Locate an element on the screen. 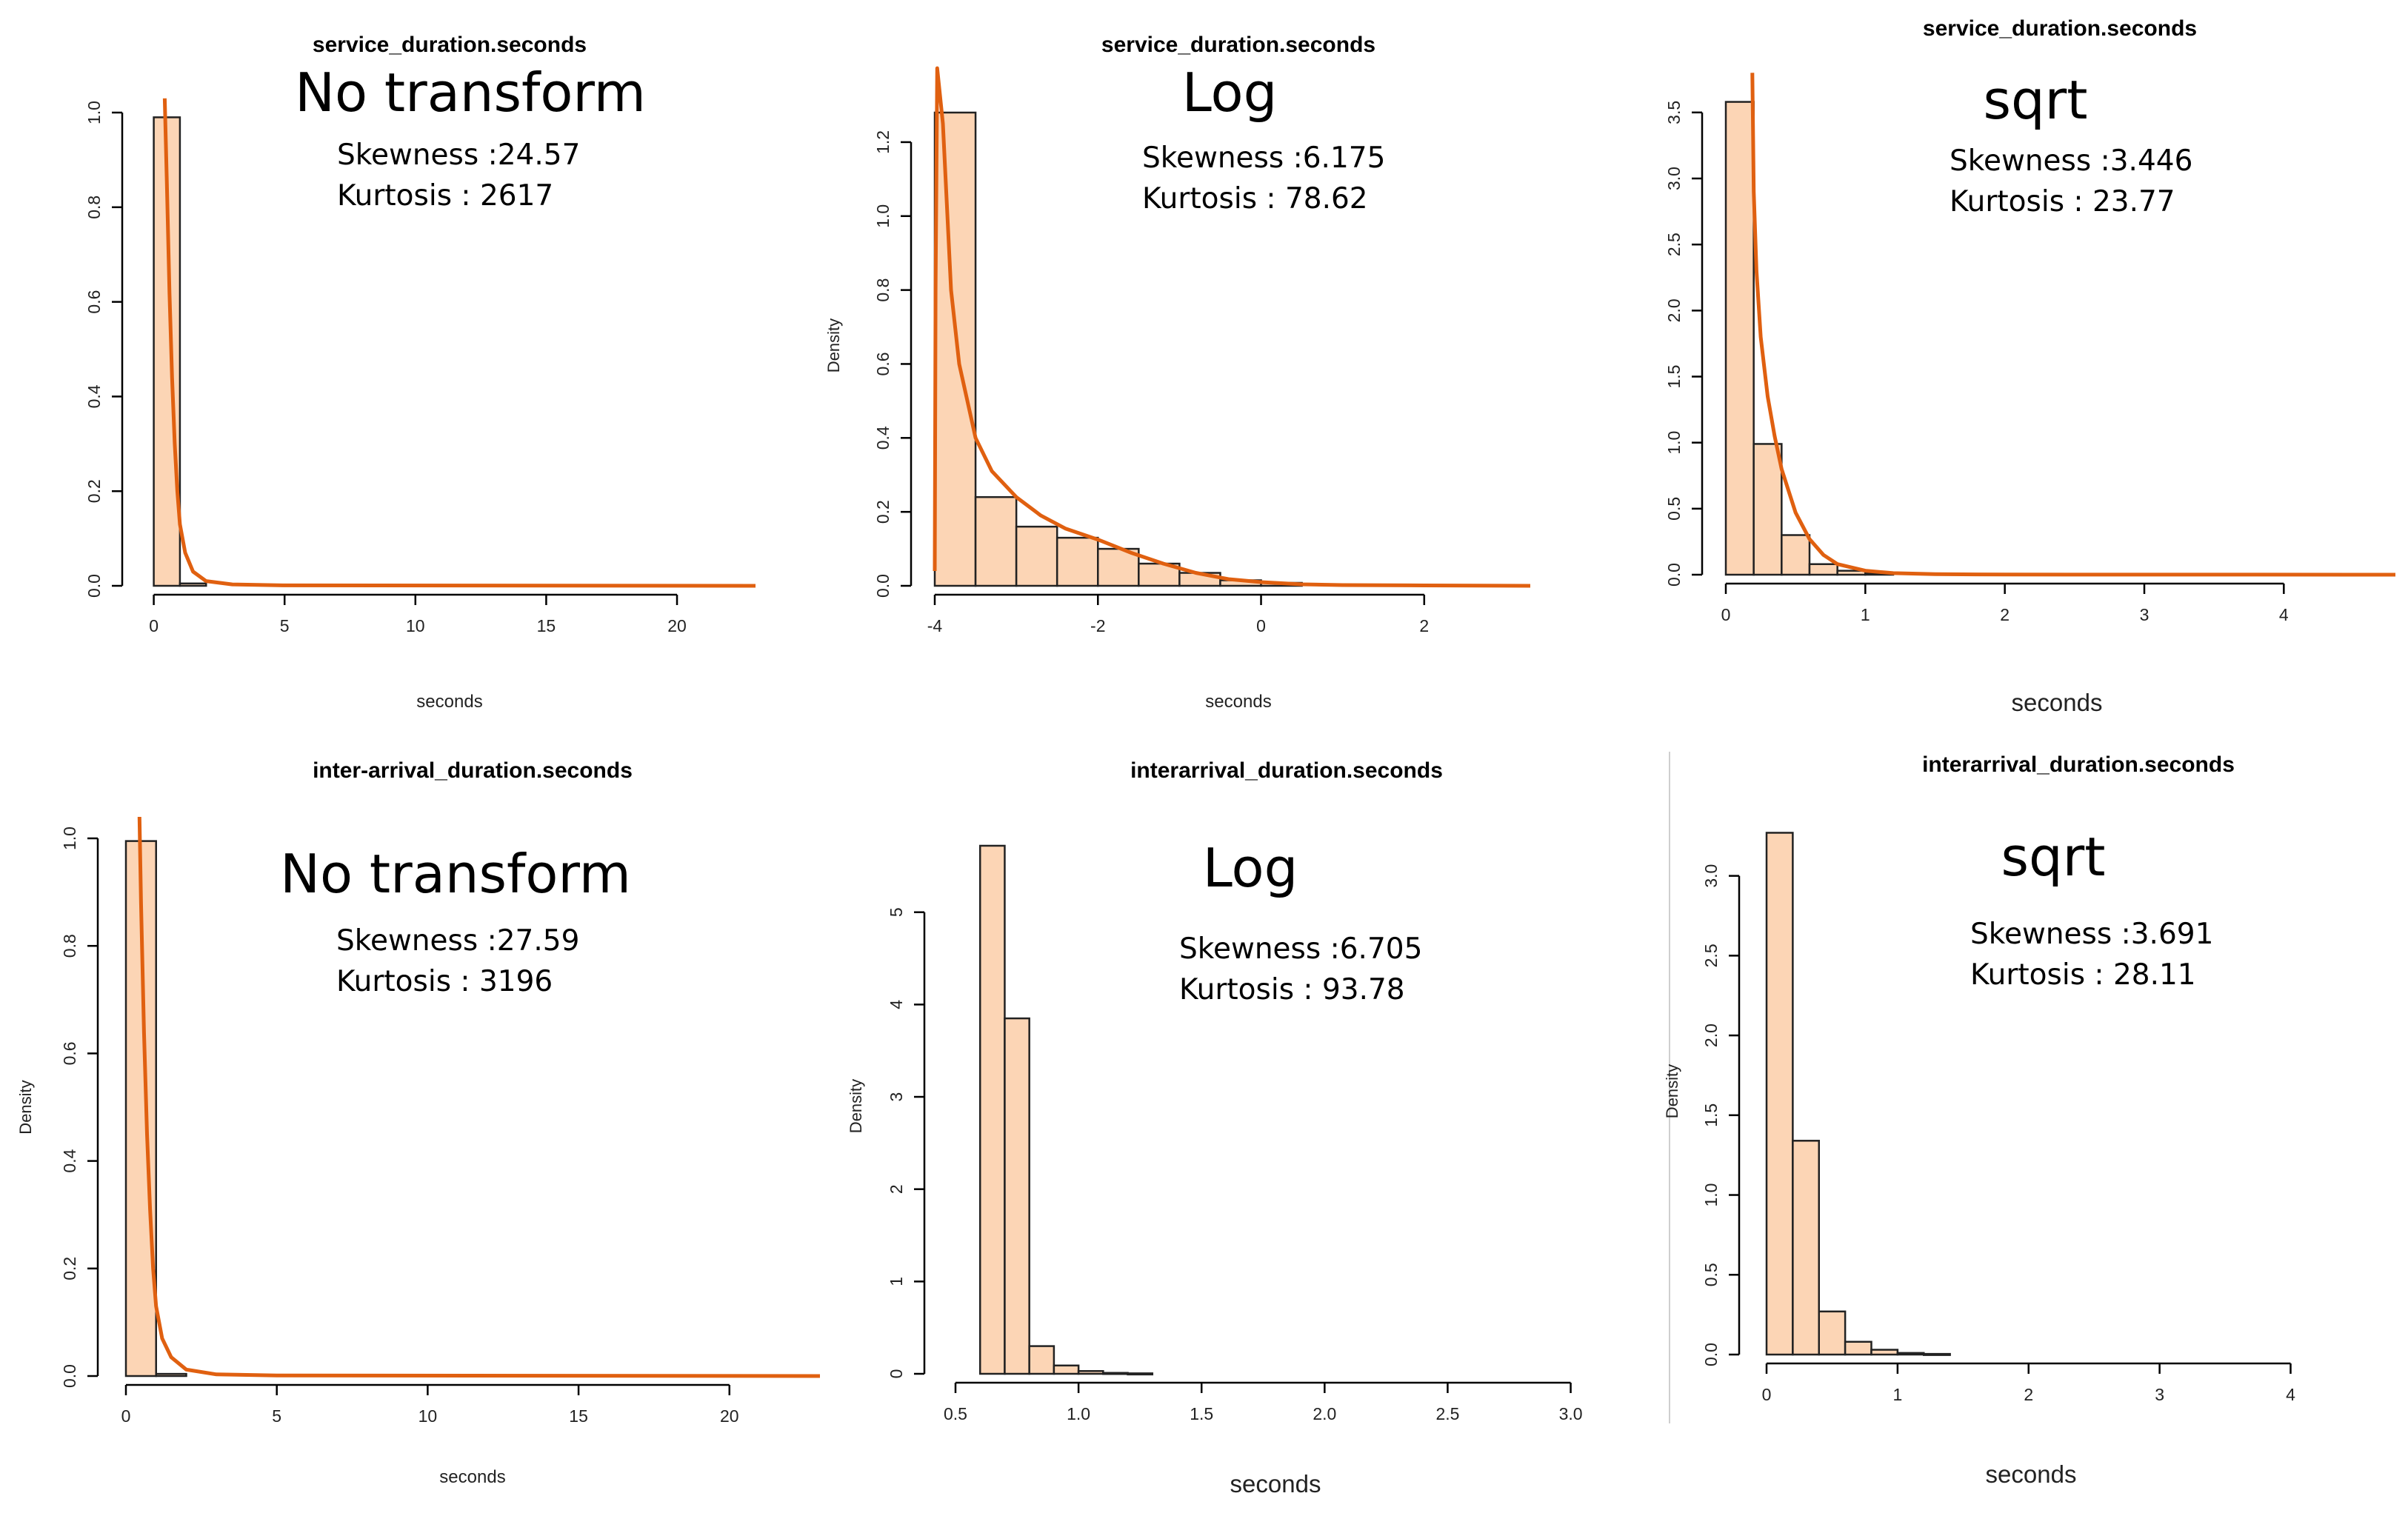 The width and height of the screenshot is (2408, 1516). x-tick-label: 0 is located at coordinates (1261, 625).